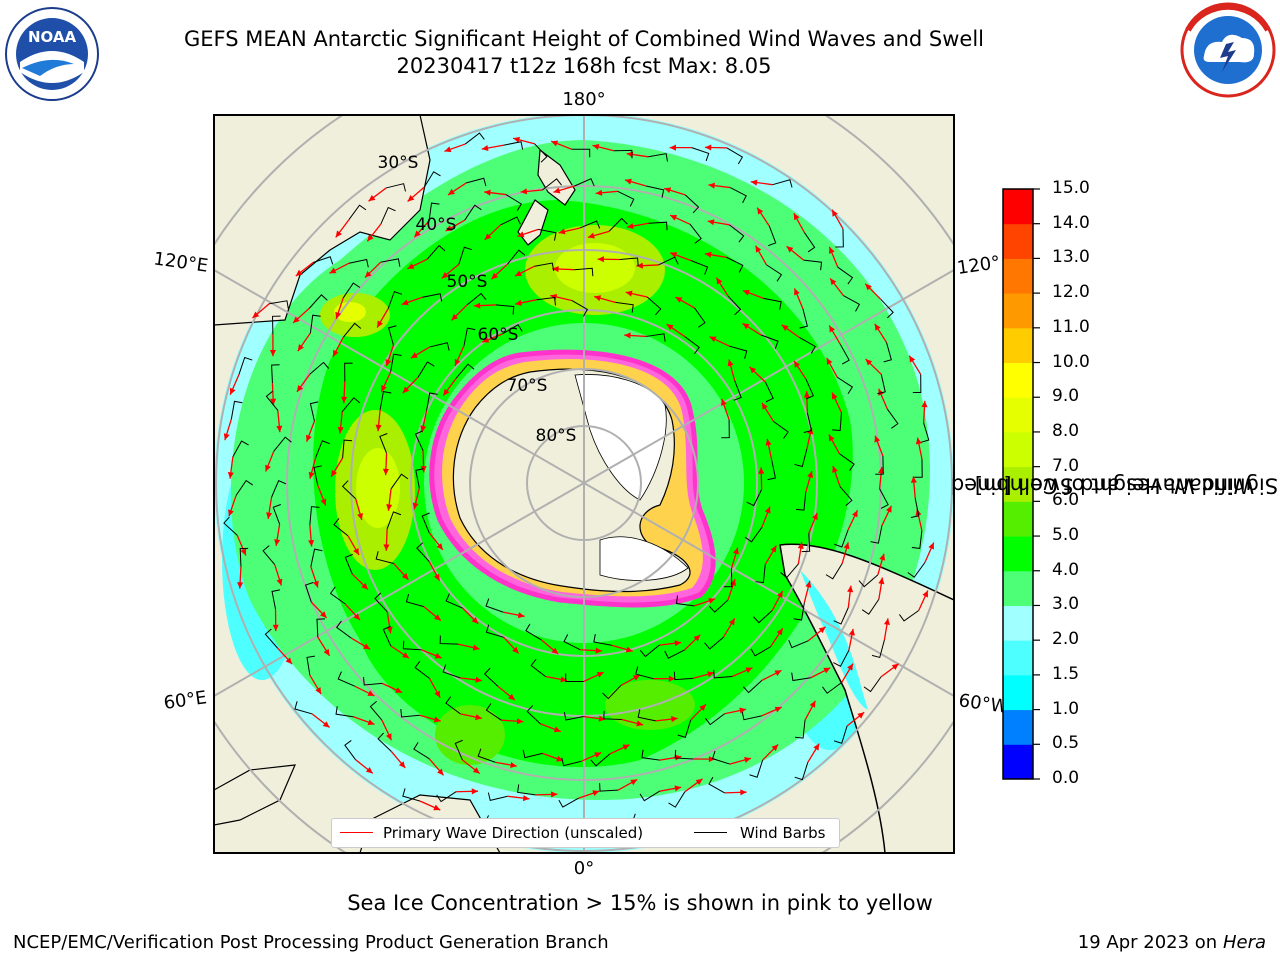 Image resolution: width=1280 pixels, height=960 pixels. What do you see at coordinates (583, 99) in the screenshot?
I see `lon-label-180: 180°` at bounding box center [583, 99].